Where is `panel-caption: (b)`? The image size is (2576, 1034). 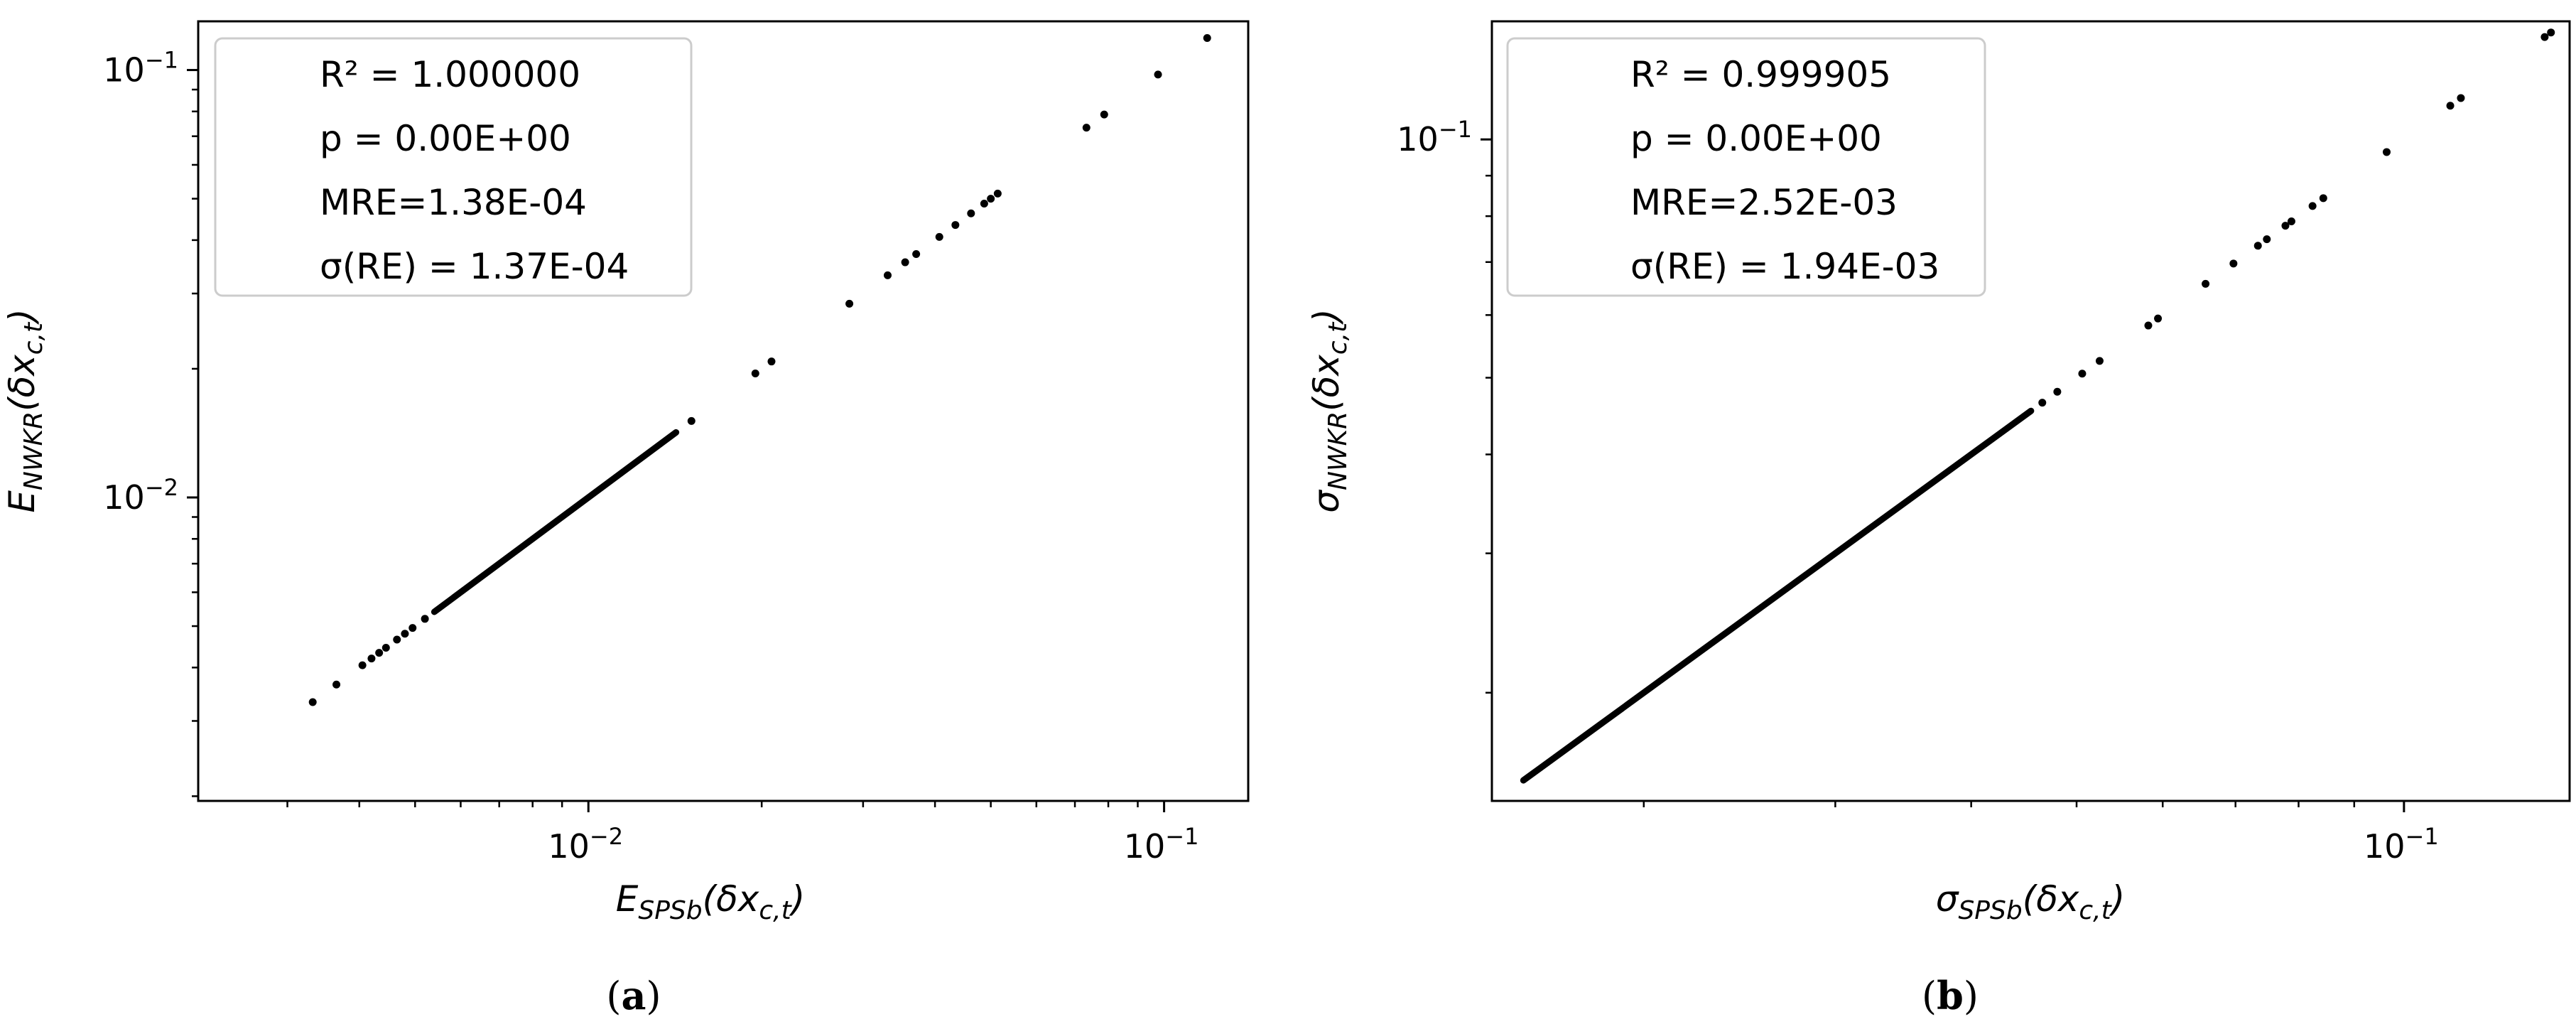 panel-caption: (b) is located at coordinates (1950, 995).